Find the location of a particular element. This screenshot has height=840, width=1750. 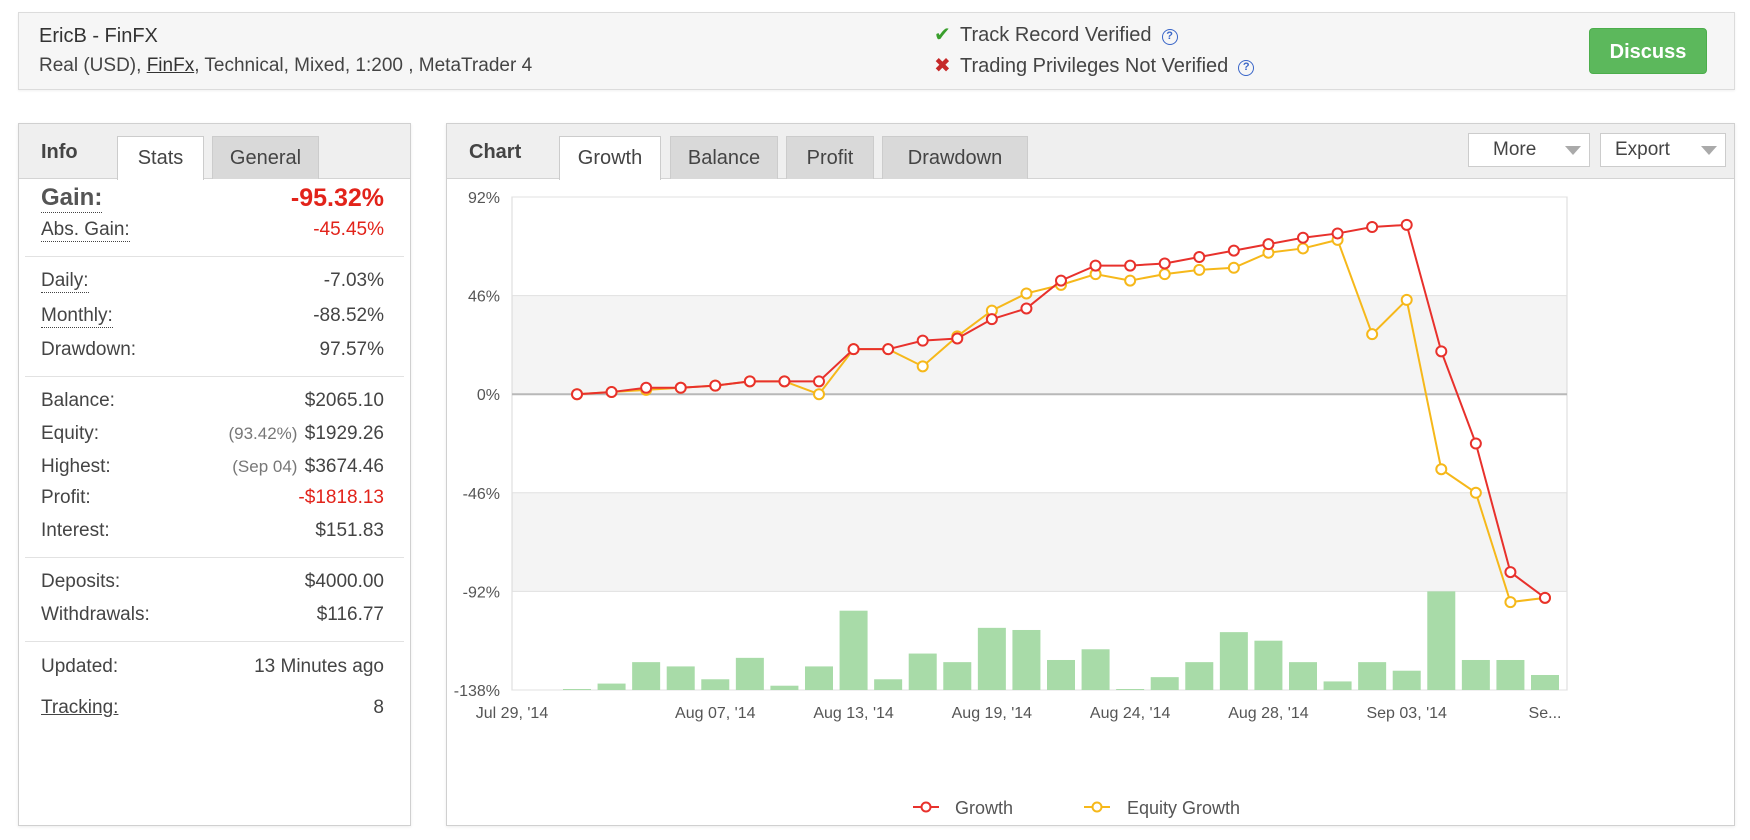

tab-balance: Balance is located at coordinates (724, 157).